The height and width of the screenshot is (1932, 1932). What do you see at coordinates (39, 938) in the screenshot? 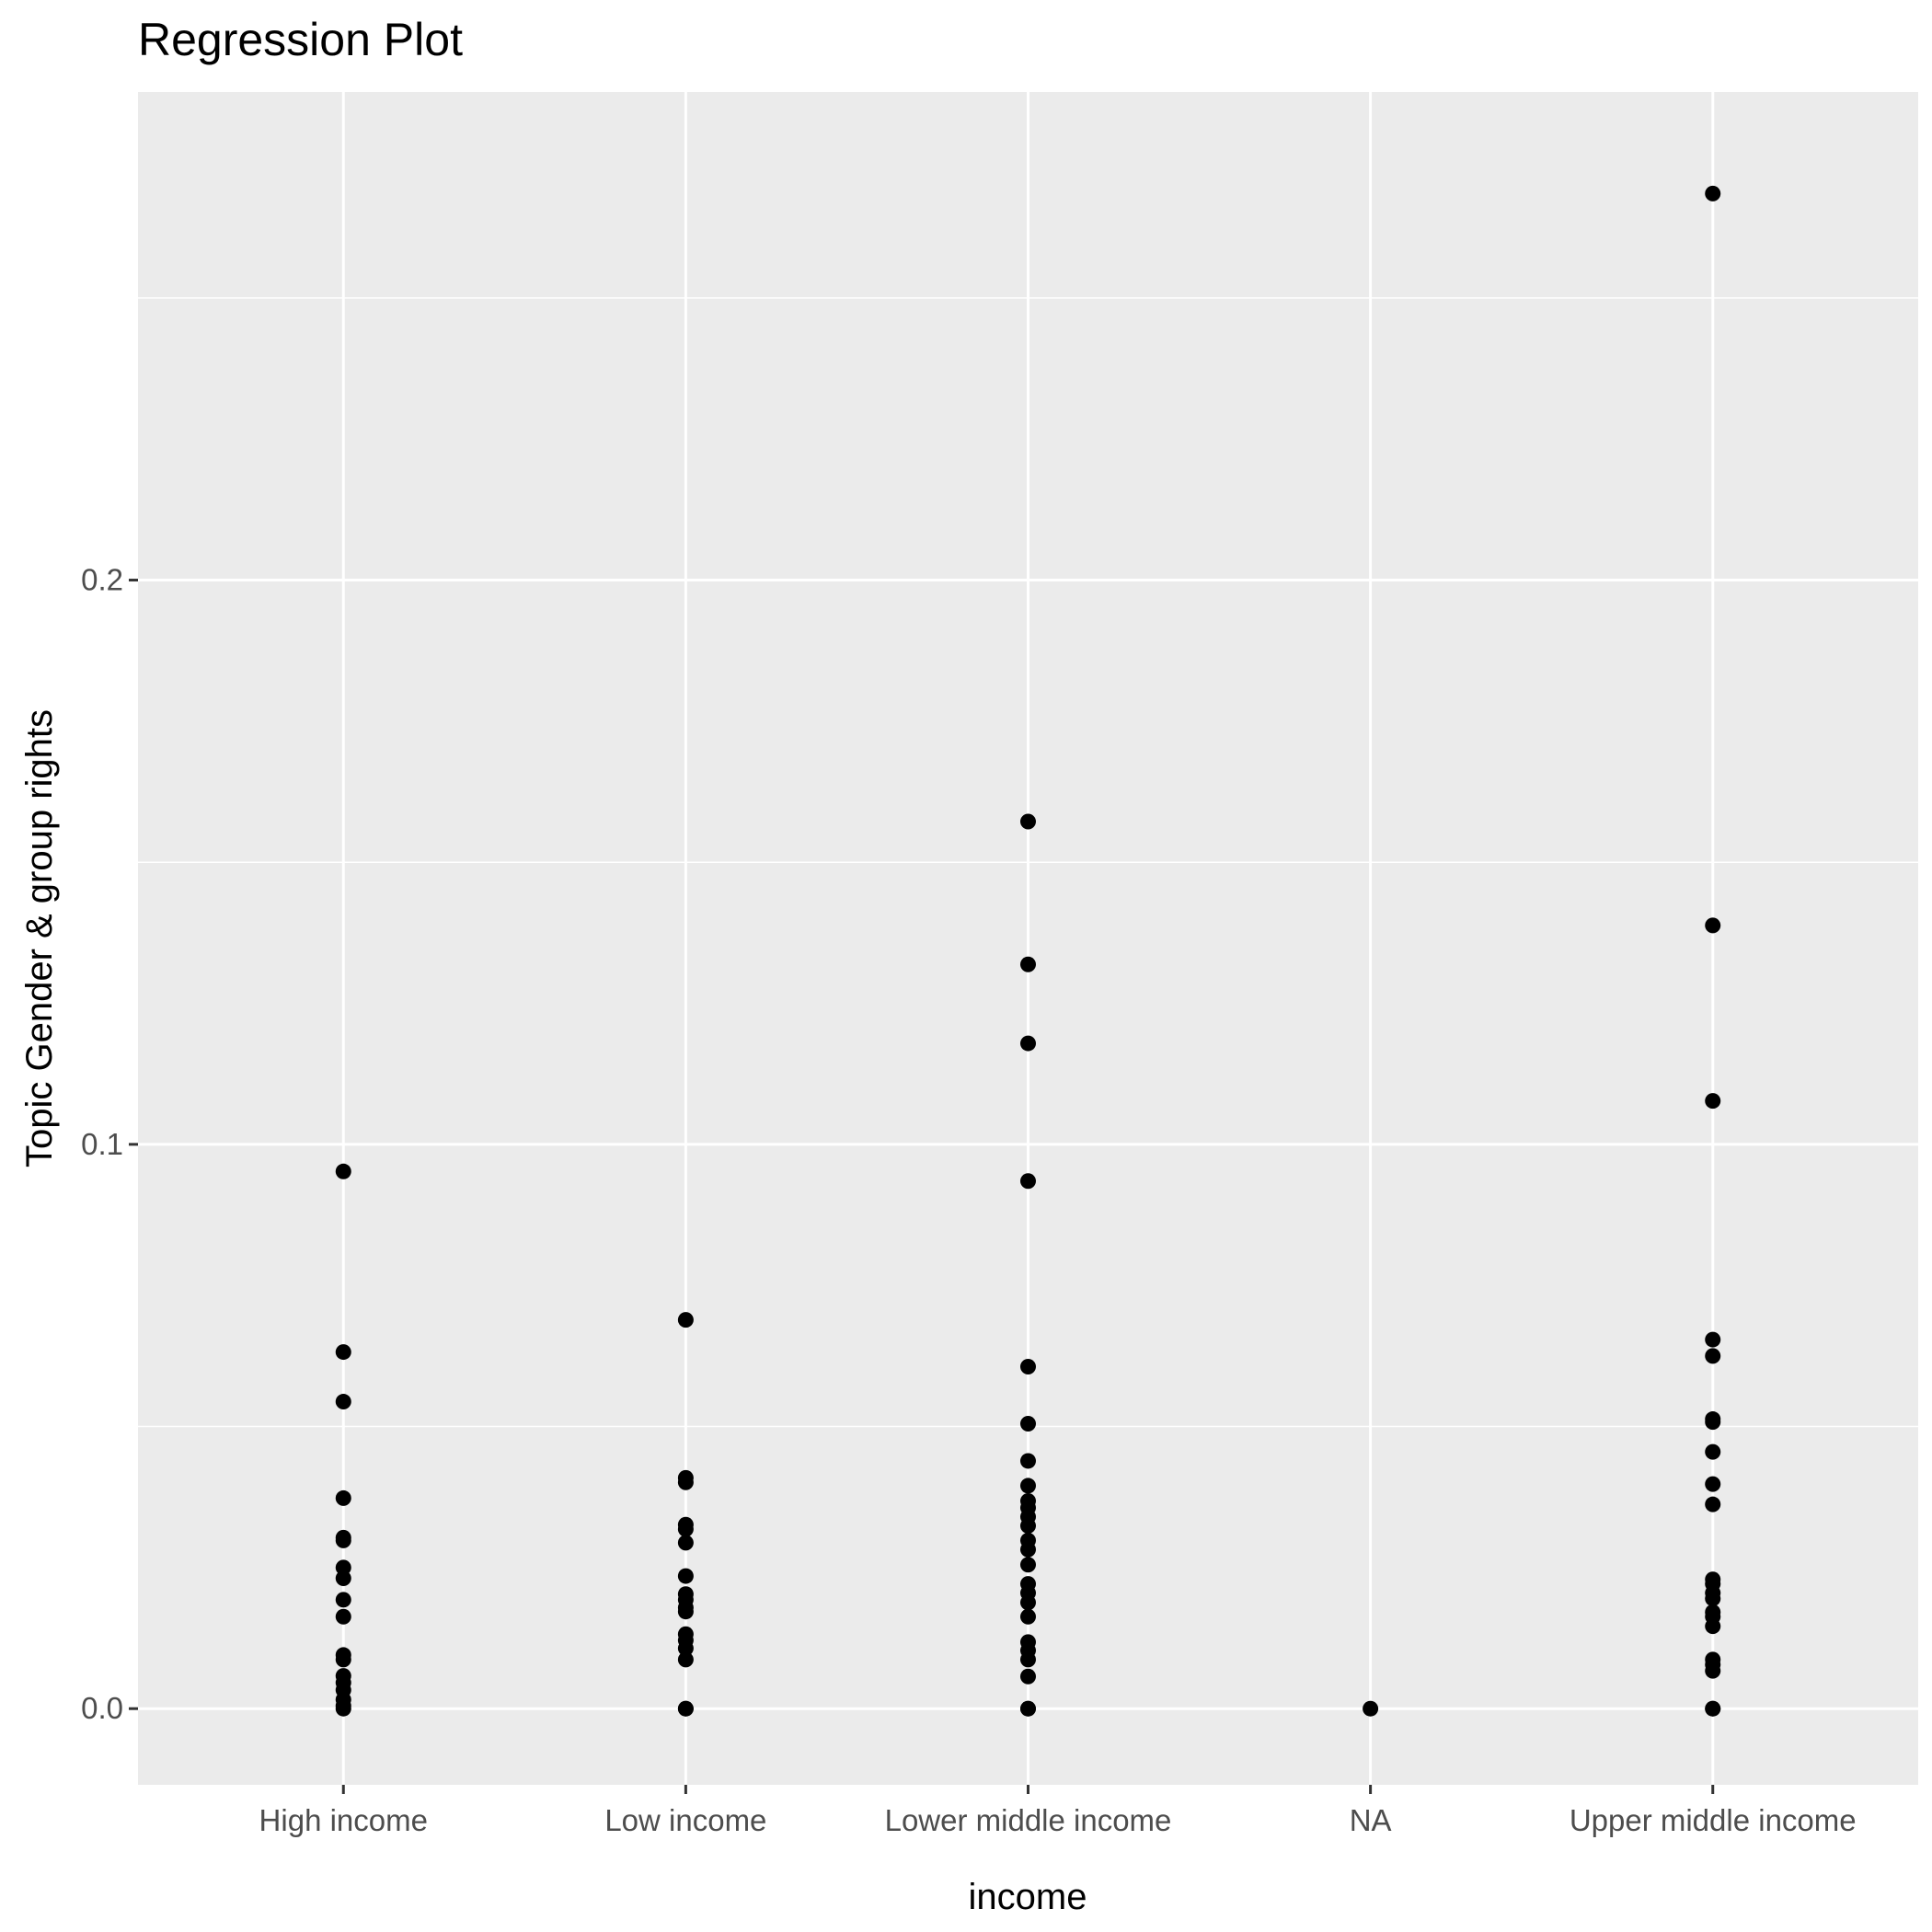
I see `y-axis-title: Topic Gender & group rights` at bounding box center [39, 938].